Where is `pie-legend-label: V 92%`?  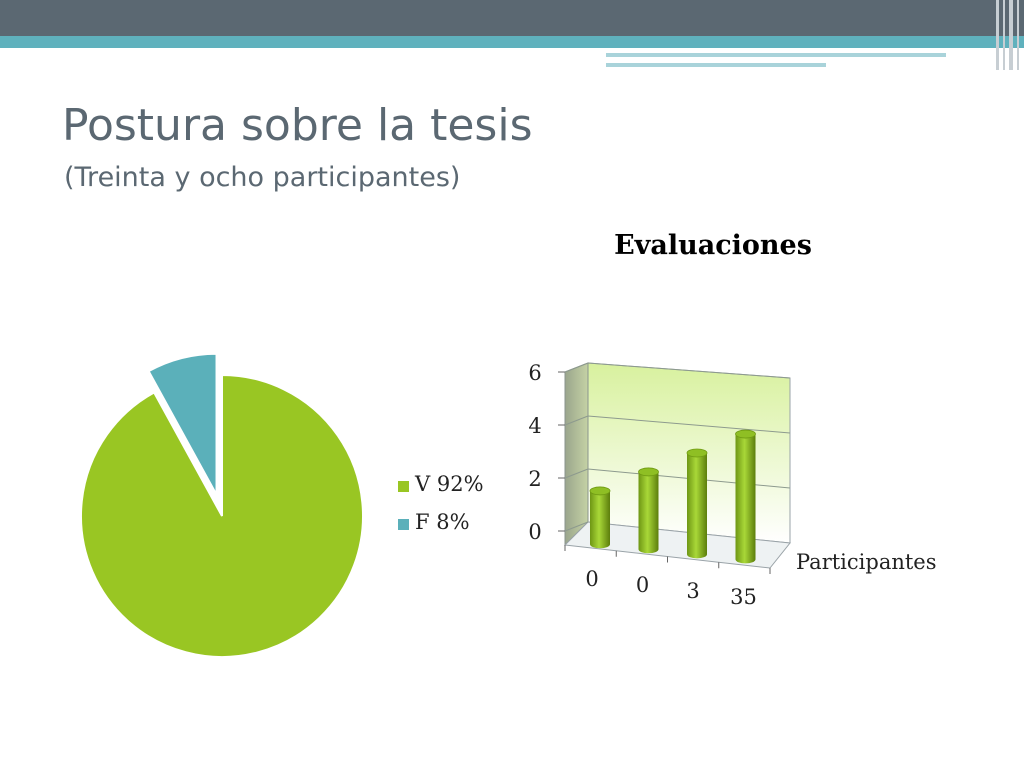
pie-legend-label: V 92% is located at coordinates (449, 484).